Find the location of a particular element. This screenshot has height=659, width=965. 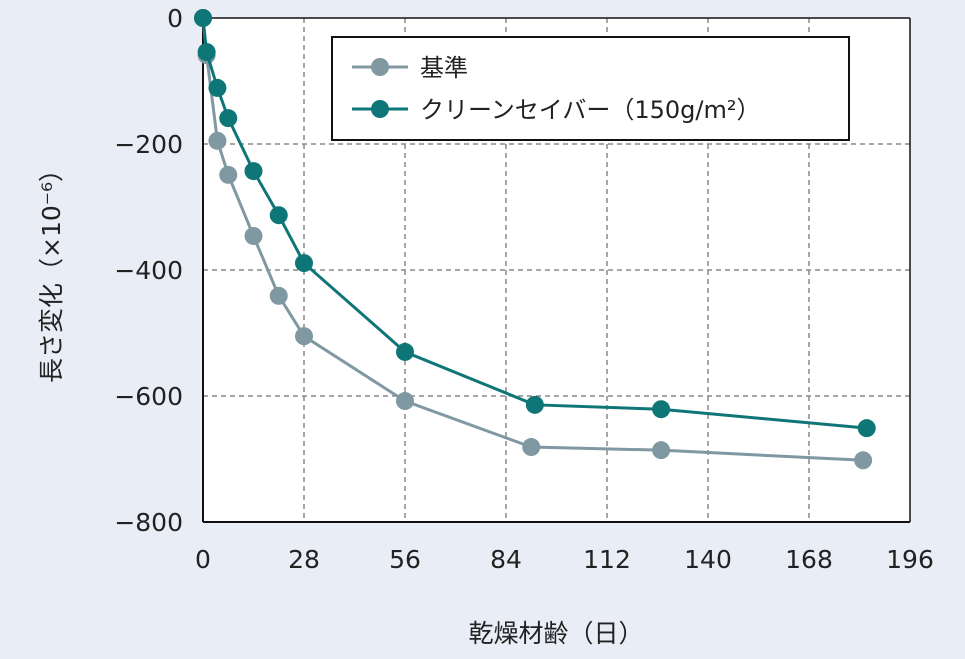

x-tick-label: 0 is located at coordinates (203, 559).